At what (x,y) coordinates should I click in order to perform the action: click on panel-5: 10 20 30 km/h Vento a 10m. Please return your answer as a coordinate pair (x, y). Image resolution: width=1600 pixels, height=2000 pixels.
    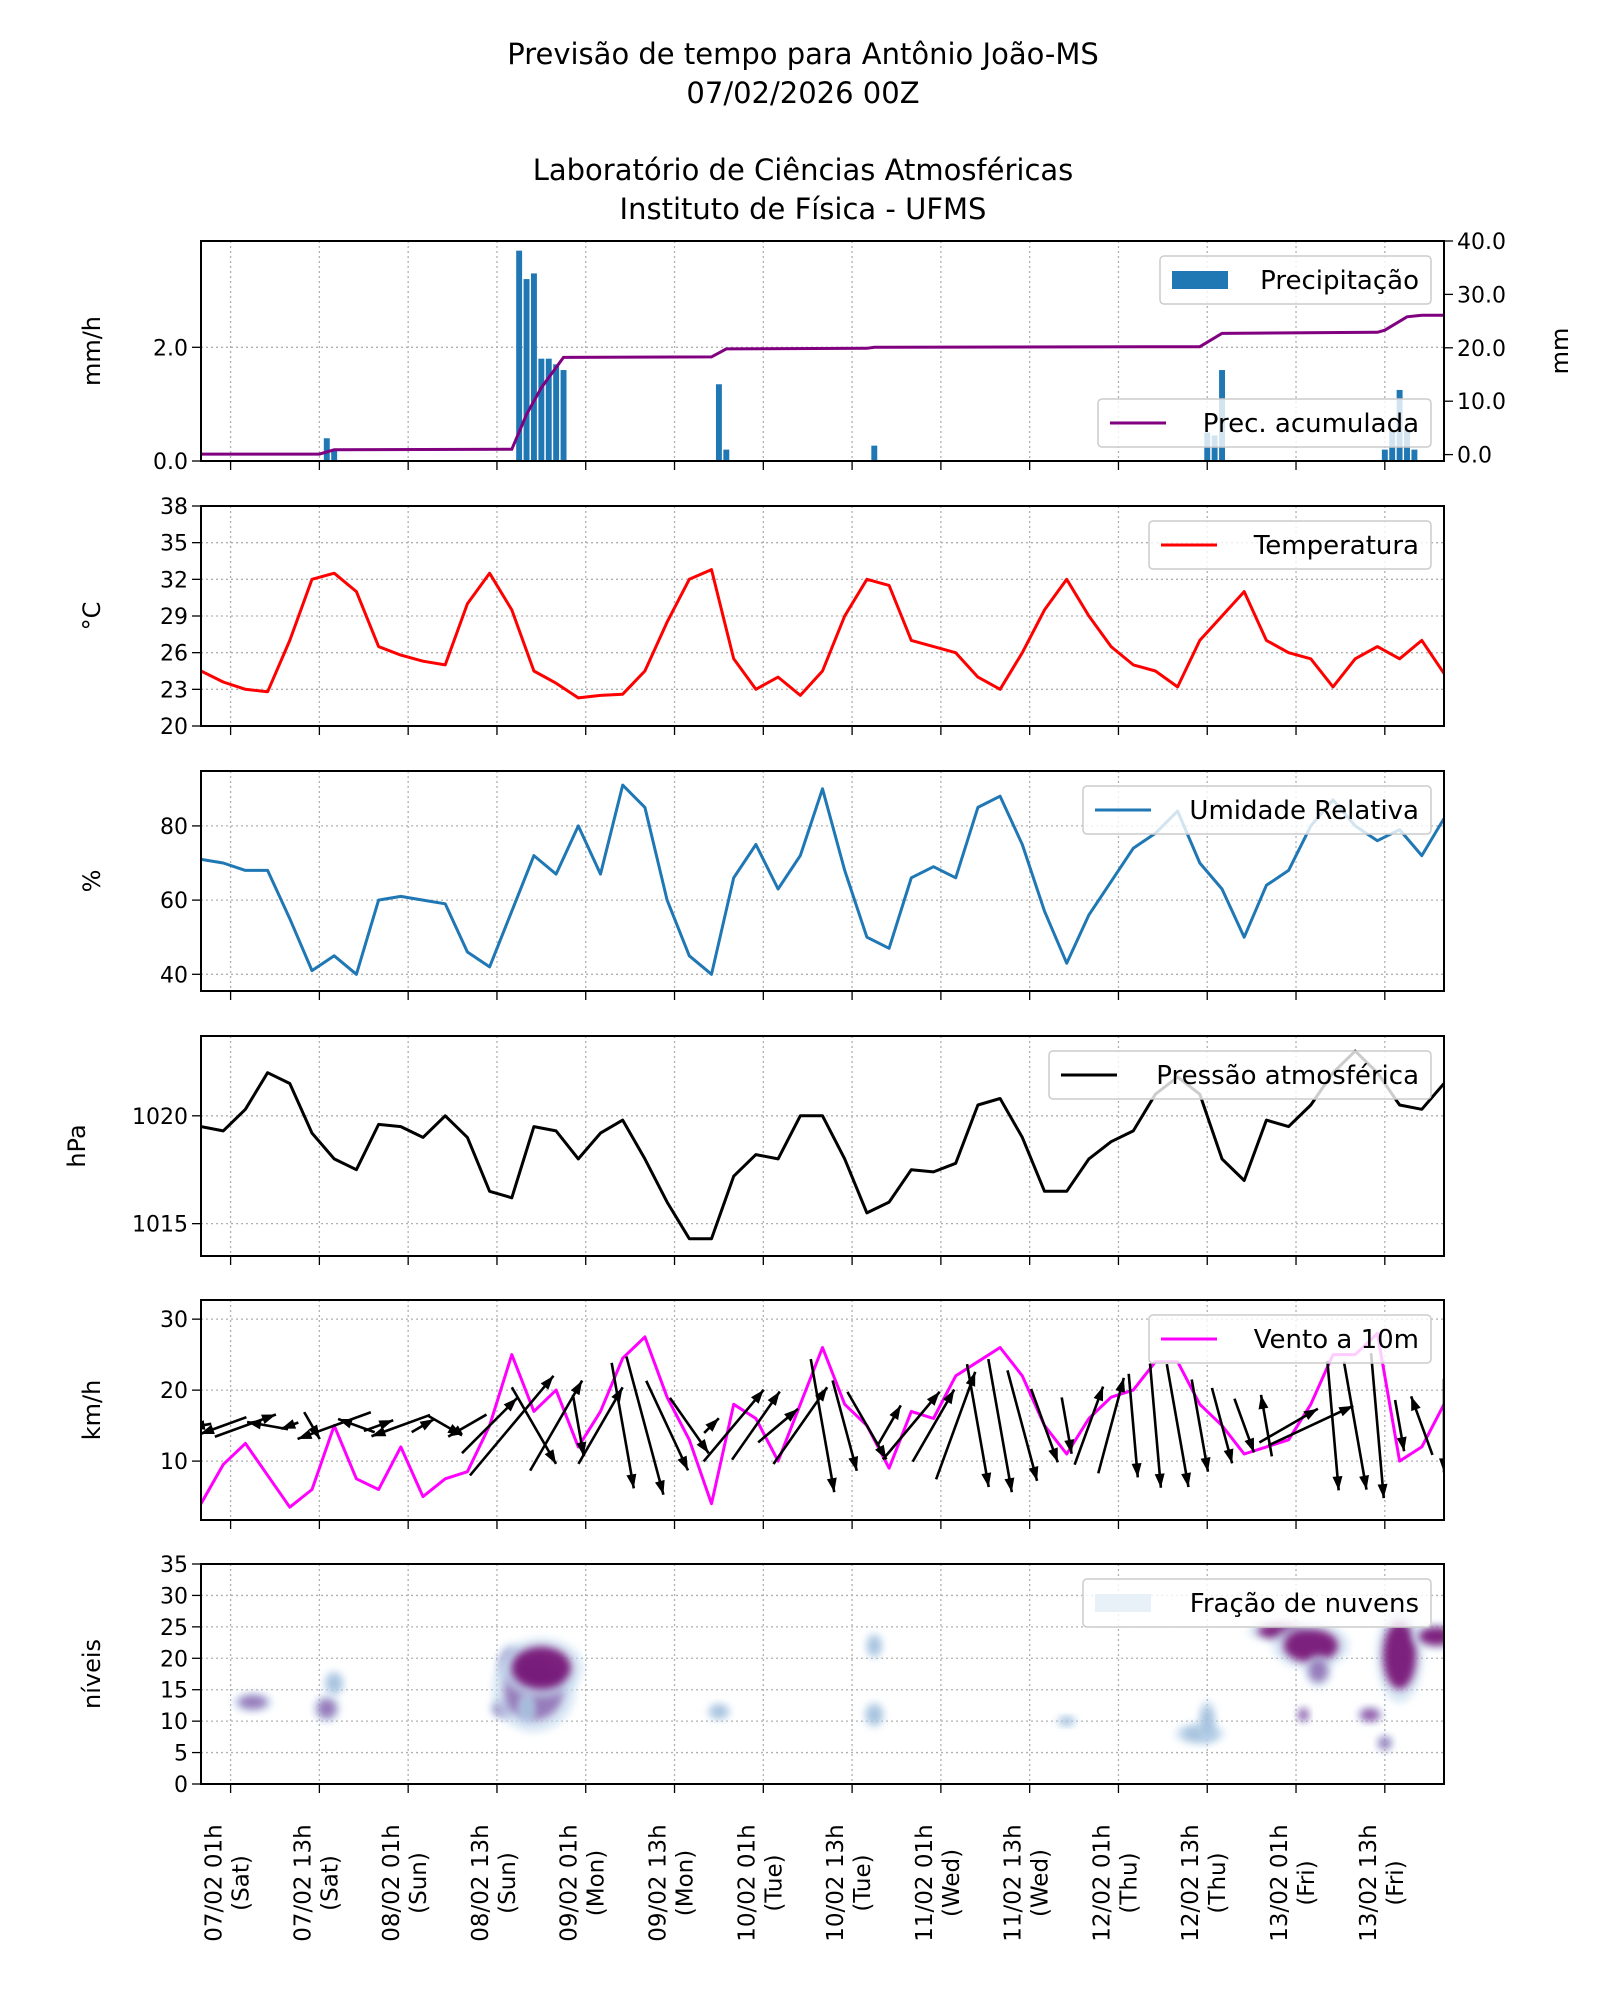
    Looking at the image, I should click on (761, 1414).